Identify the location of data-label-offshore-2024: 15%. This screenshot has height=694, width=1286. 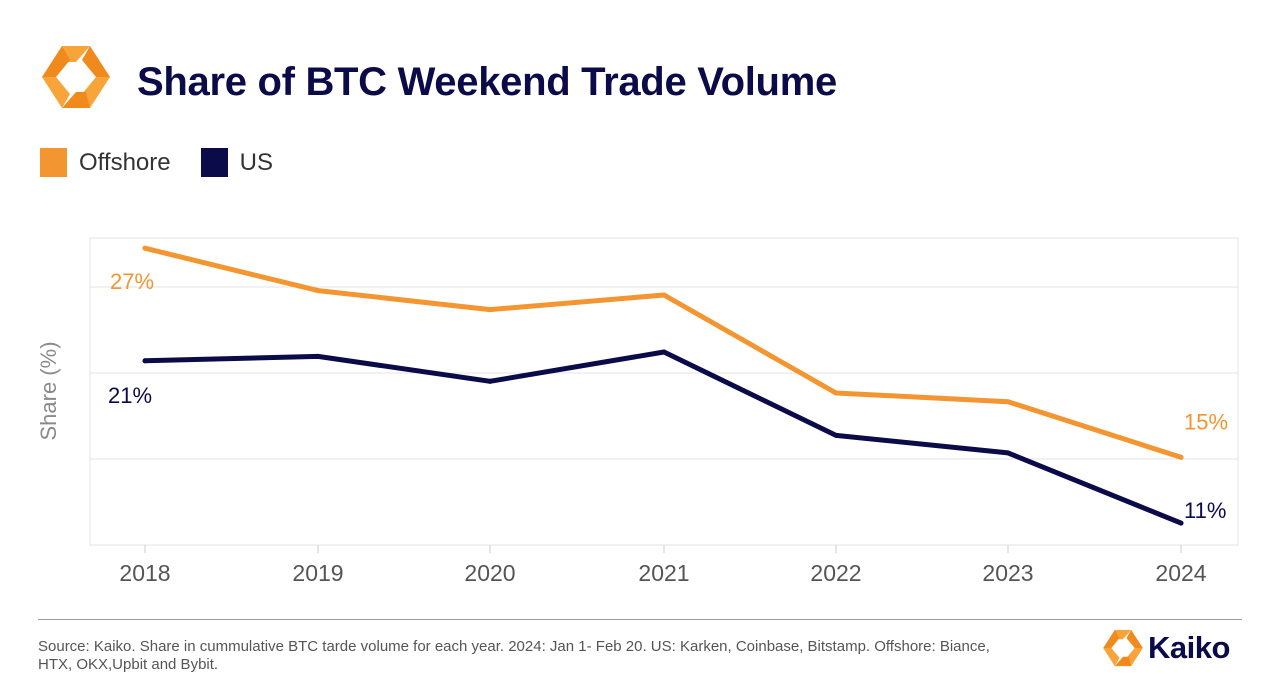
(1206, 421).